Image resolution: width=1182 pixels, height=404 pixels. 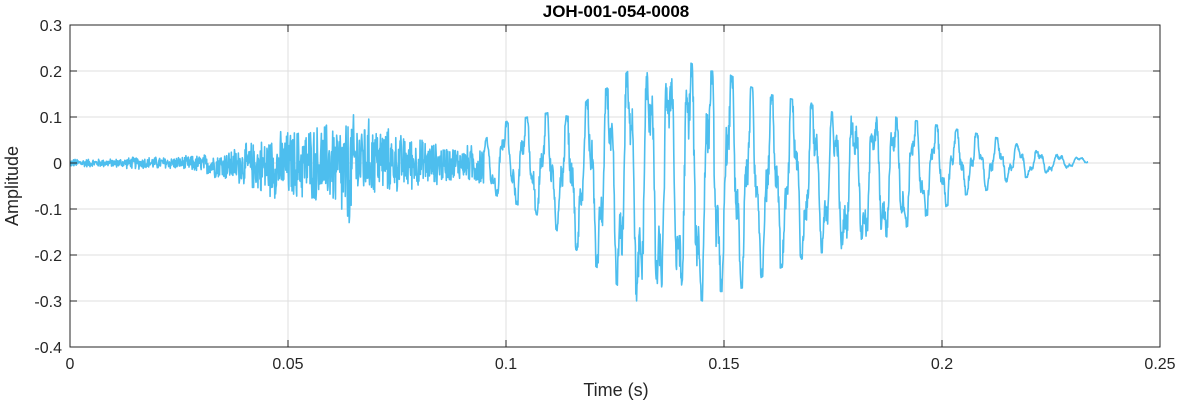 I want to click on x-tick-label: 0.25, so click(x=1159, y=364).